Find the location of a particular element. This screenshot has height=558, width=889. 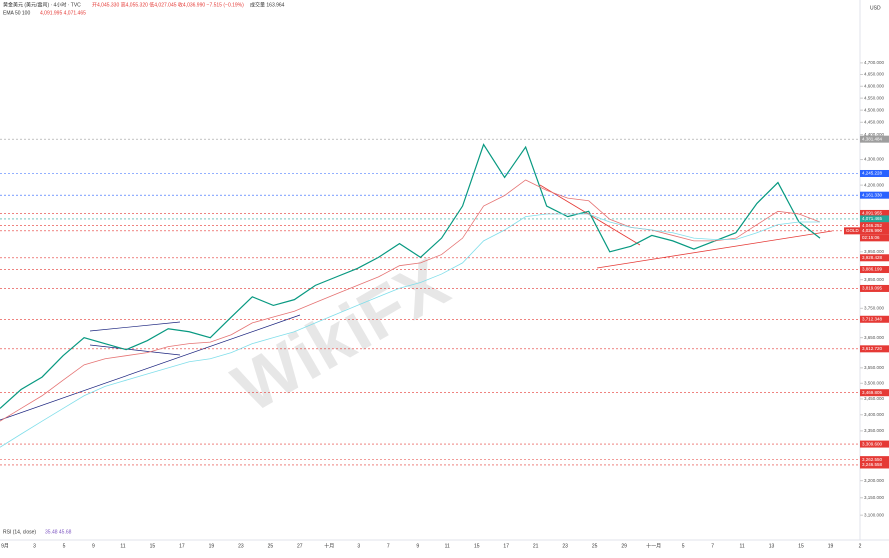

x-tick-label: 27 is located at coordinates (300, 546).